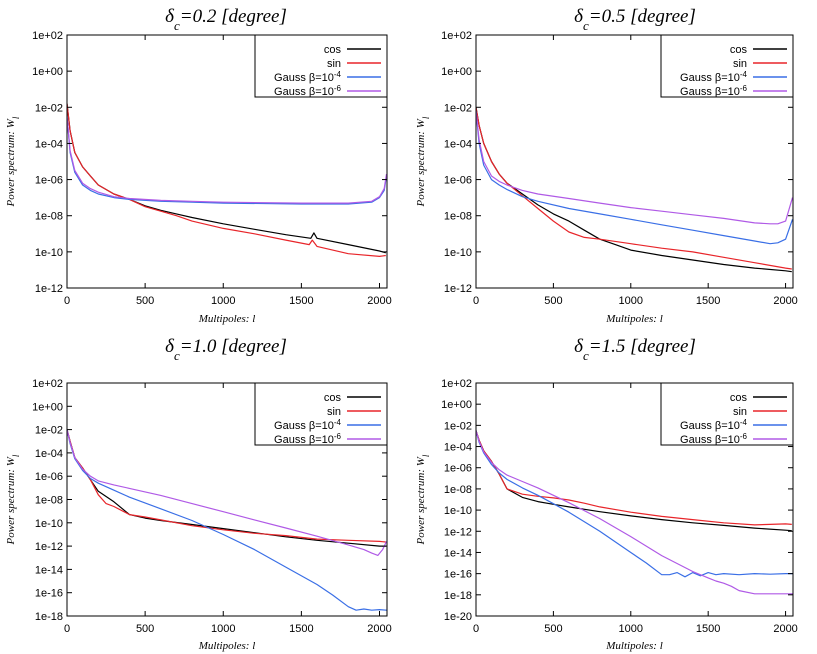 The image size is (817, 654). I want to click on y-axis-label-text: Power spectrum: W, so click(11, 162).